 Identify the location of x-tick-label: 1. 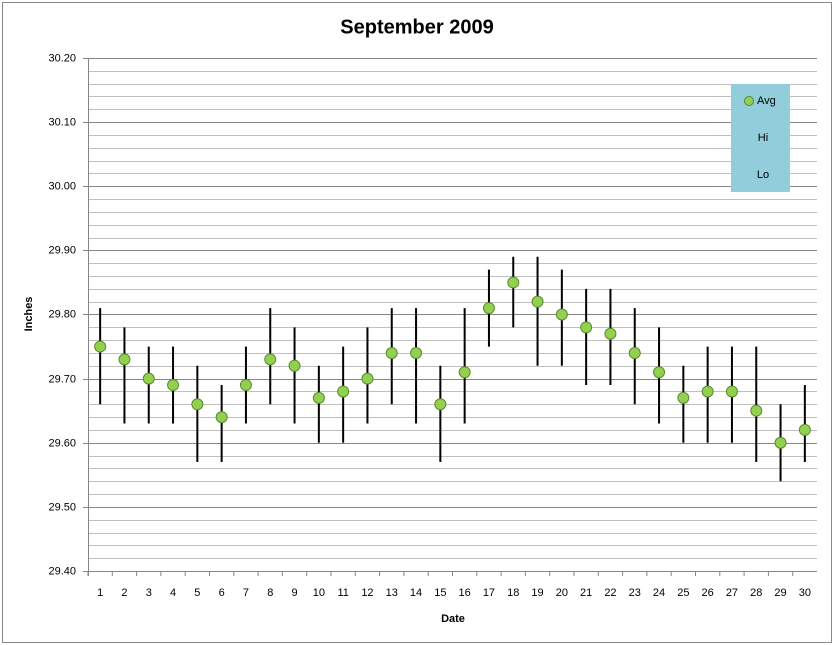
(100, 593).